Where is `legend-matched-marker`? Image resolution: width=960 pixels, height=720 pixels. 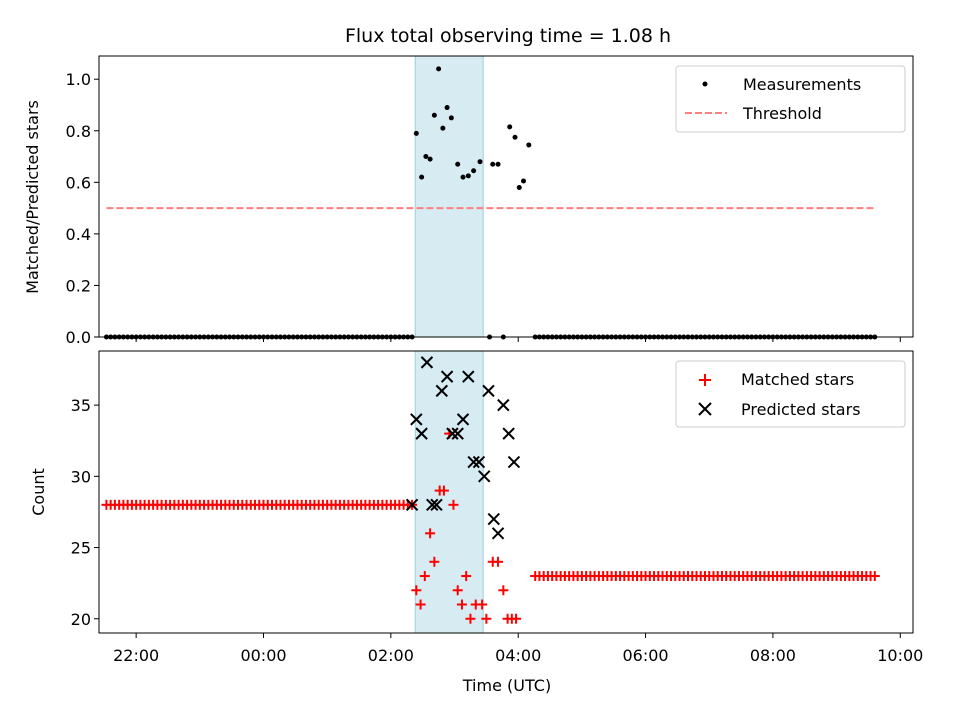 legend-matched-marker is located at coordinates (705, 380).